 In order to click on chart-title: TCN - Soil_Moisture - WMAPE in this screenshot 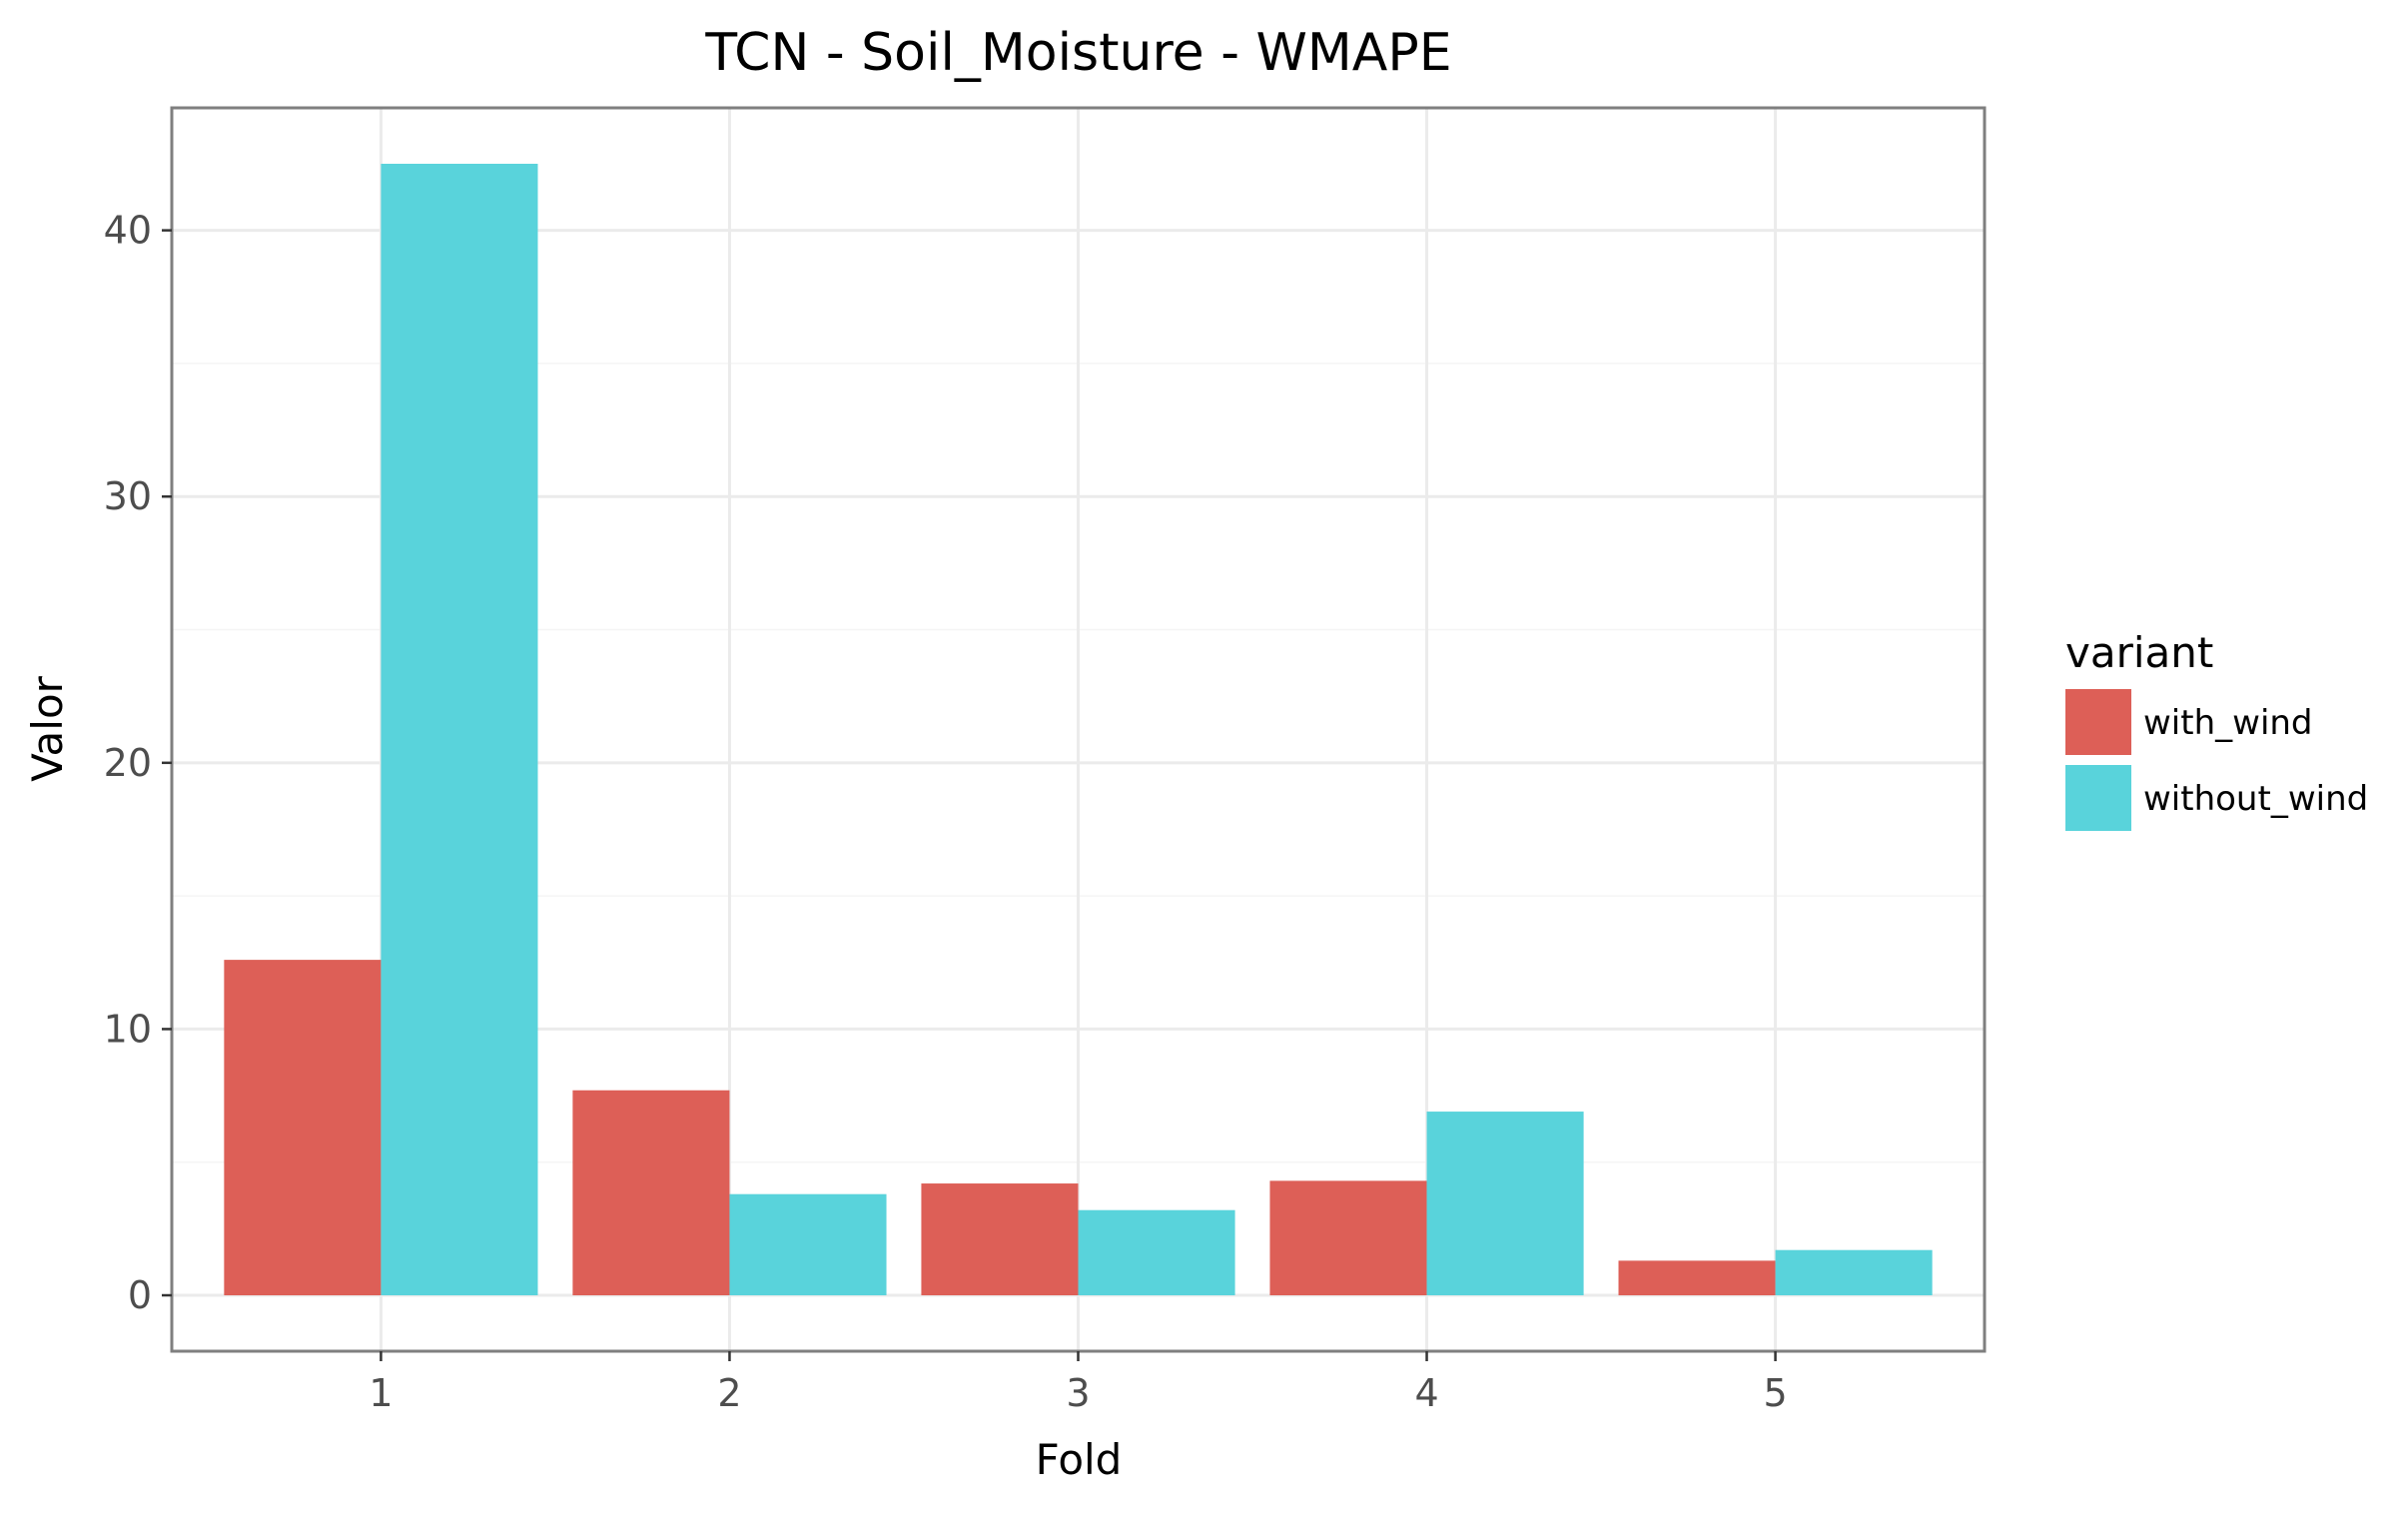, I will do `click(1077, 53)`.